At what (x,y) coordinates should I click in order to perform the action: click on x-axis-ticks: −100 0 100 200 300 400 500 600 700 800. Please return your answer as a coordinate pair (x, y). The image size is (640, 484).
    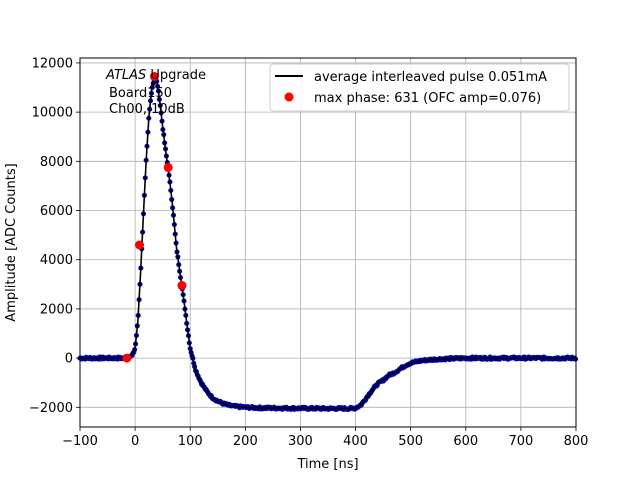
    Looking at the image, I should click on (325, 438).